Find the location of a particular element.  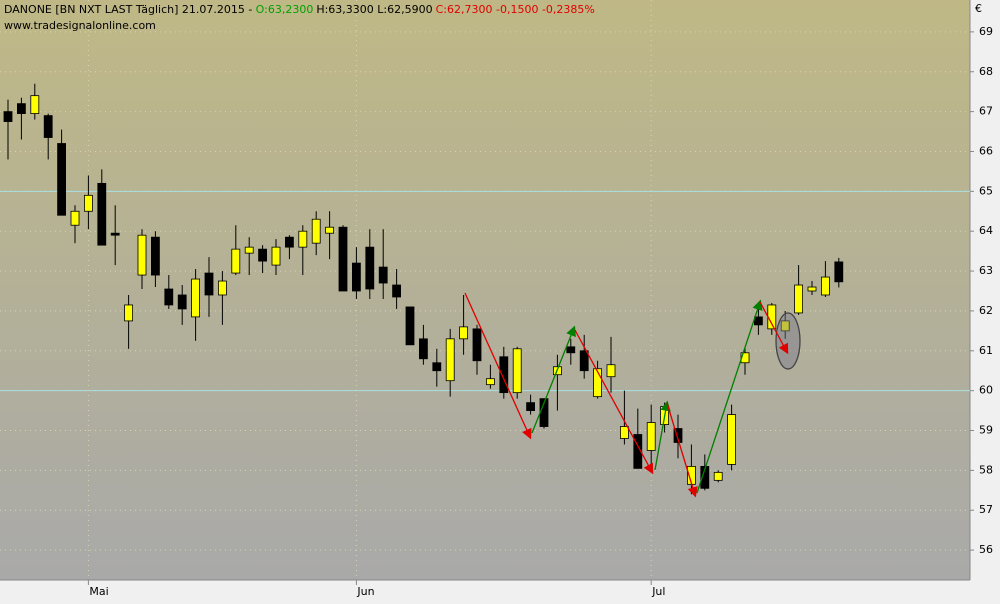

y-tick-label: 57 is located at coordinates (986, 509).